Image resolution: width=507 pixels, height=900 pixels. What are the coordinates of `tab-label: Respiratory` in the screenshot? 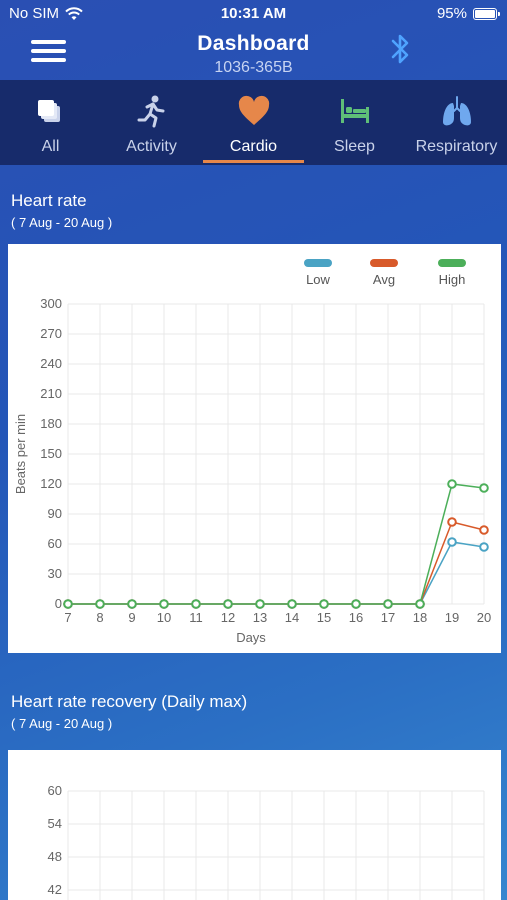 It's located at (456, 146).